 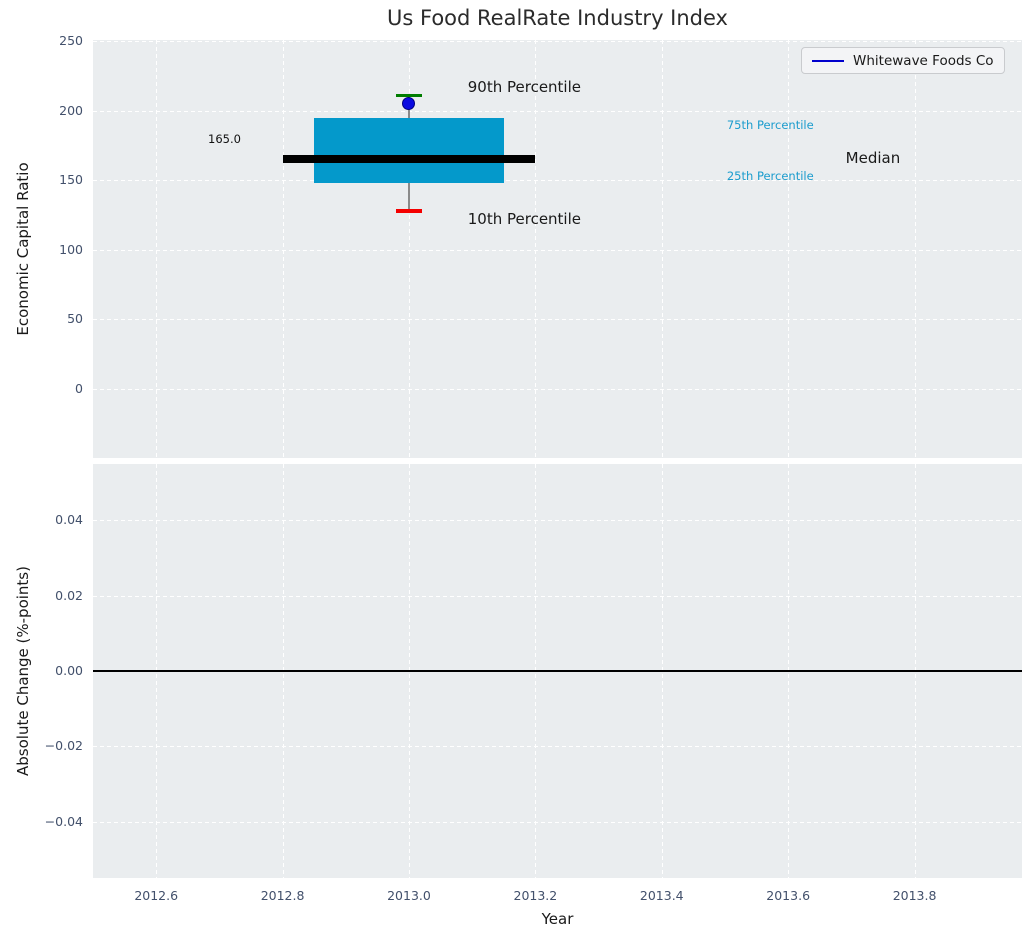 I want to click on x-axis-label: Year, so click(x=557, y=919).